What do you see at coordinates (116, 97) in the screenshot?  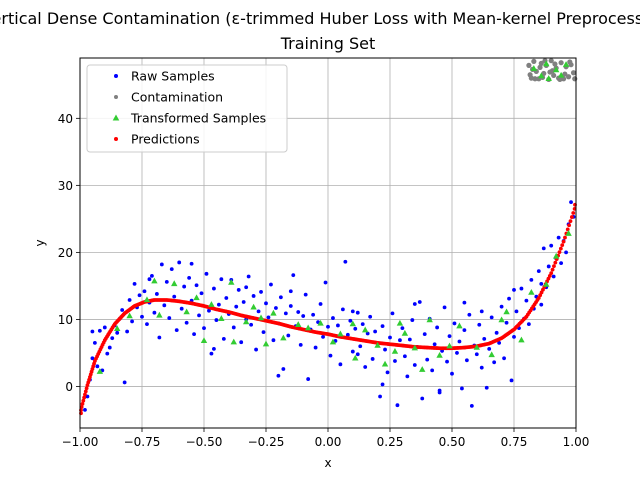 I see `legend-contamination-marker` at bounding box center [116, 97].